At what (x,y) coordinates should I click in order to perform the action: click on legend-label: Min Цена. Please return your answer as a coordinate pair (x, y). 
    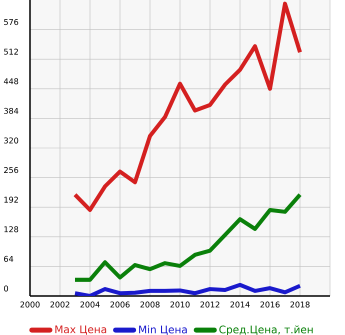
    Looking at the image, I should click on (163, 330).